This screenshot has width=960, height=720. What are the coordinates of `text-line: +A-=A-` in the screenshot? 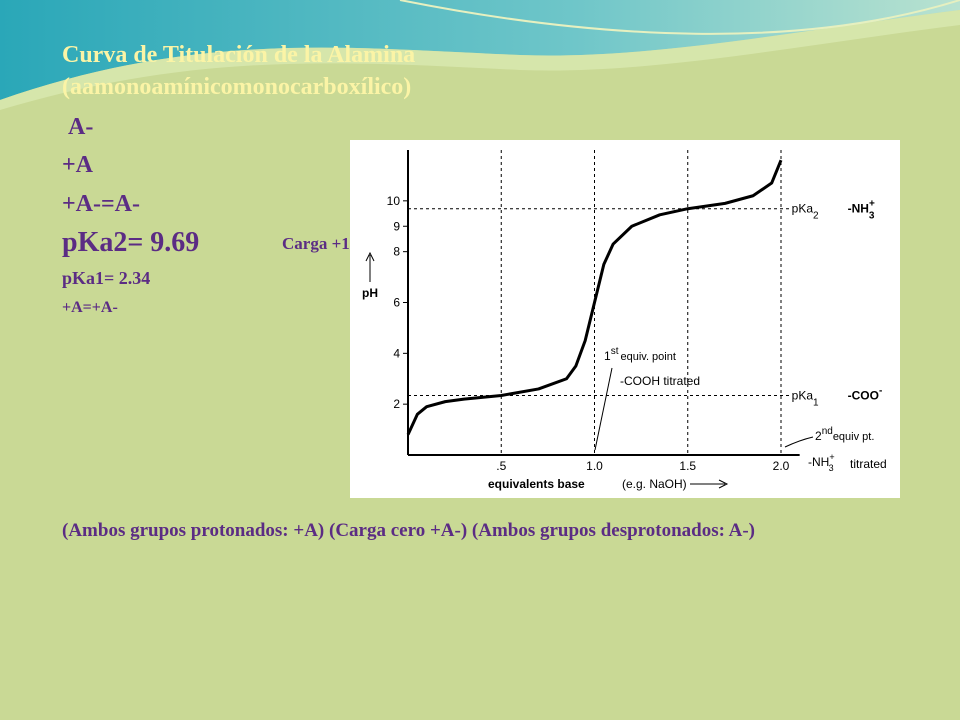 It's located at (101, 204).